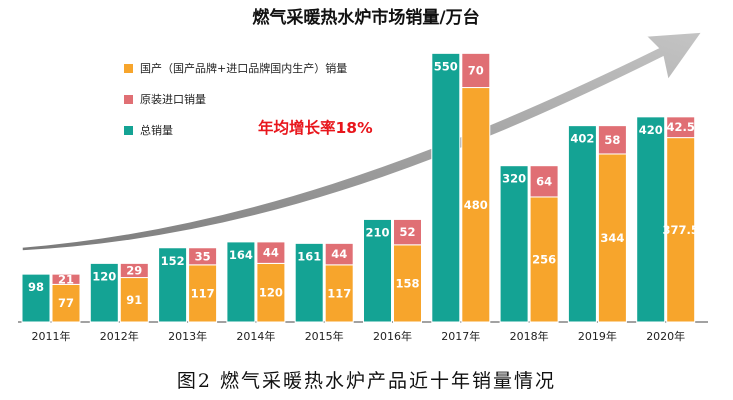 The width and height of the screenshot is (733, 400). I want to click on data-label-domestic: 158, so click(407, 283).